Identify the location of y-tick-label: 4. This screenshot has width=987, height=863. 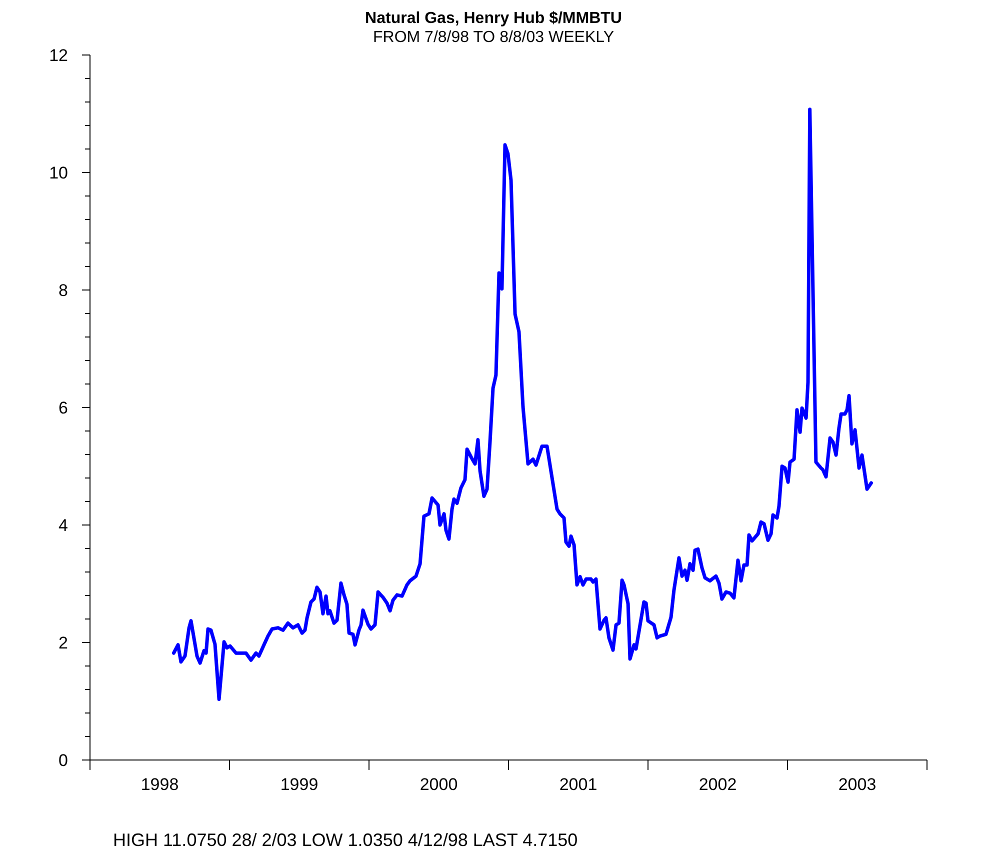
(63, 525).